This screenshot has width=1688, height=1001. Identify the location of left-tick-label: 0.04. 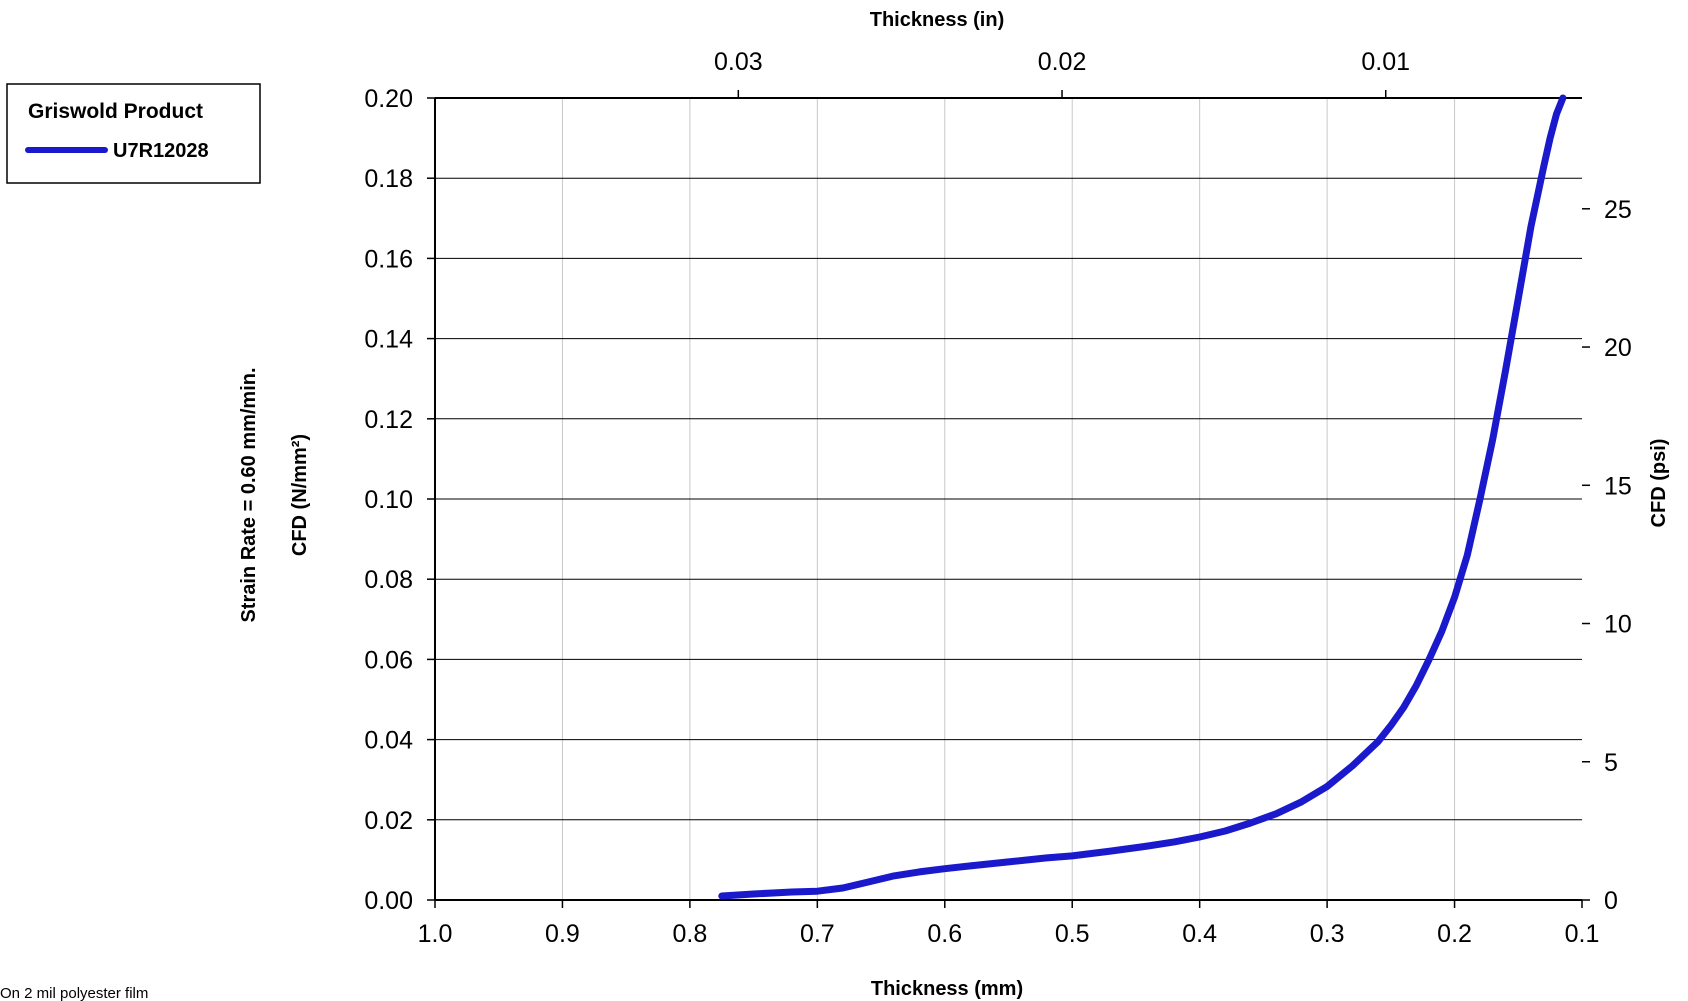
(388, 741).